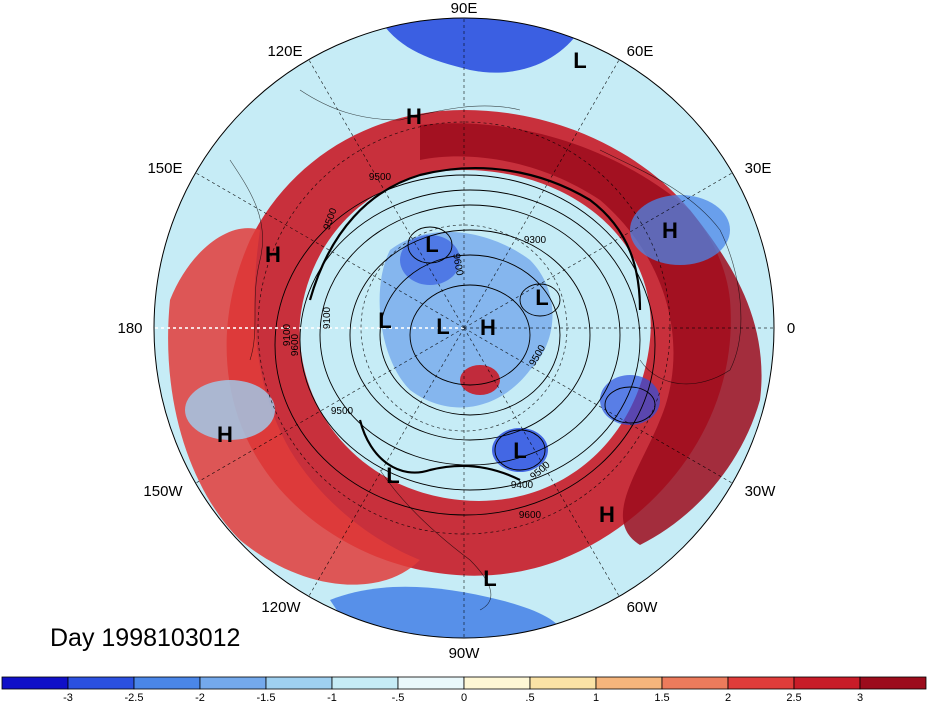 The width and height of the screenshot is (928, 702). I want to click on colorbar-labels: -3 -2.5 -2 -1.5 -1 -.5 0 .5 1 1.5 2 2.5 3, so click(463, 697).